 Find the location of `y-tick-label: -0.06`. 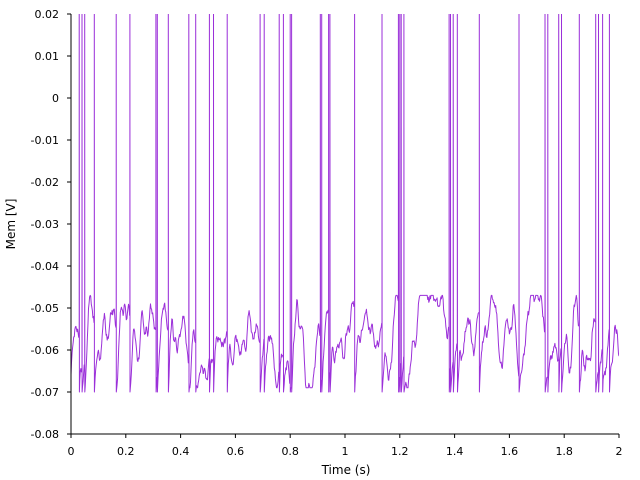

y-tick-label: -0.06 is located at coordinates (45, 350).